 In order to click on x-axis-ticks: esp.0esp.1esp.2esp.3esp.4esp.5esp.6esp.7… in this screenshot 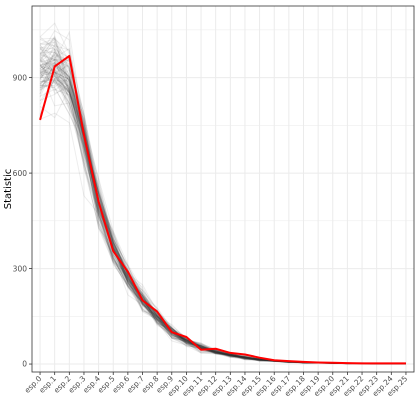, I will do `click(216, 385)`.